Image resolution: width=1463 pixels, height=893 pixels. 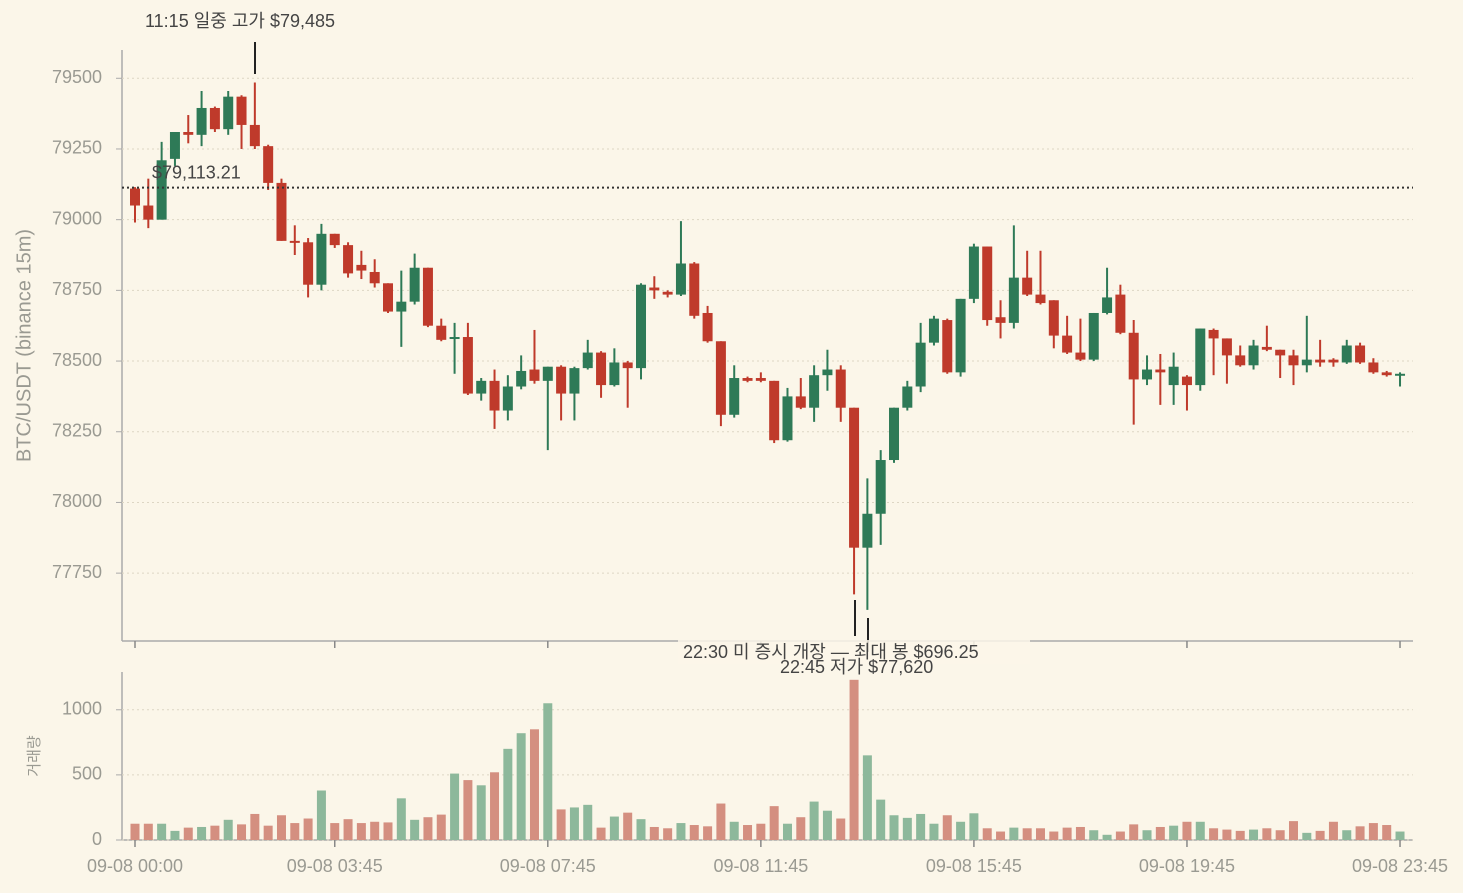 What do you see at coordinates (831, 652) in the screenshot?
I see `annotation: 22:30 미 증시 개장 — 최대 봉 $696.25` at bounding box center [831, 652].